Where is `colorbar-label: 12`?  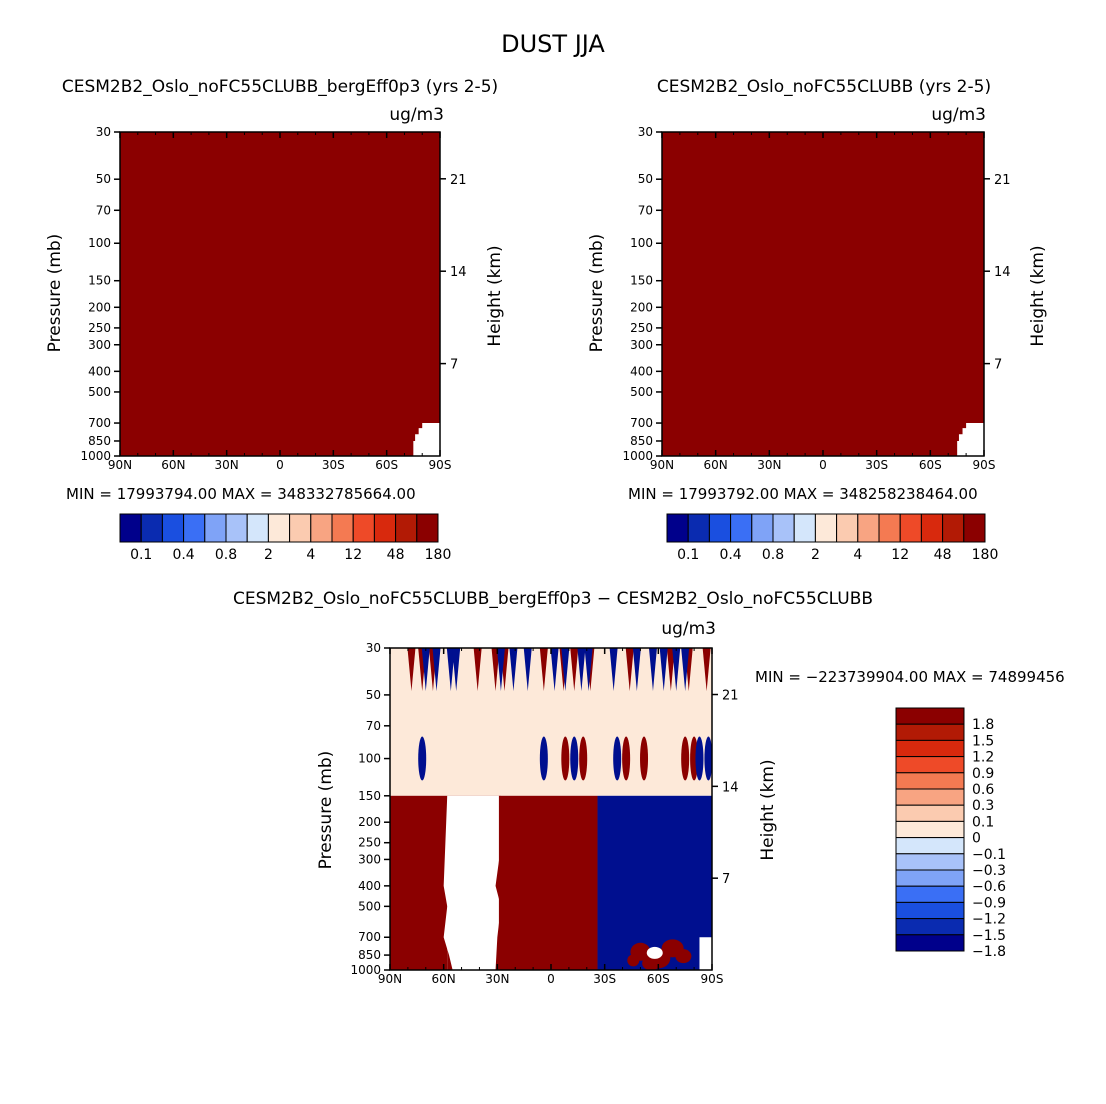 colorbar-label: 12 is located at coordinates (353, 555).